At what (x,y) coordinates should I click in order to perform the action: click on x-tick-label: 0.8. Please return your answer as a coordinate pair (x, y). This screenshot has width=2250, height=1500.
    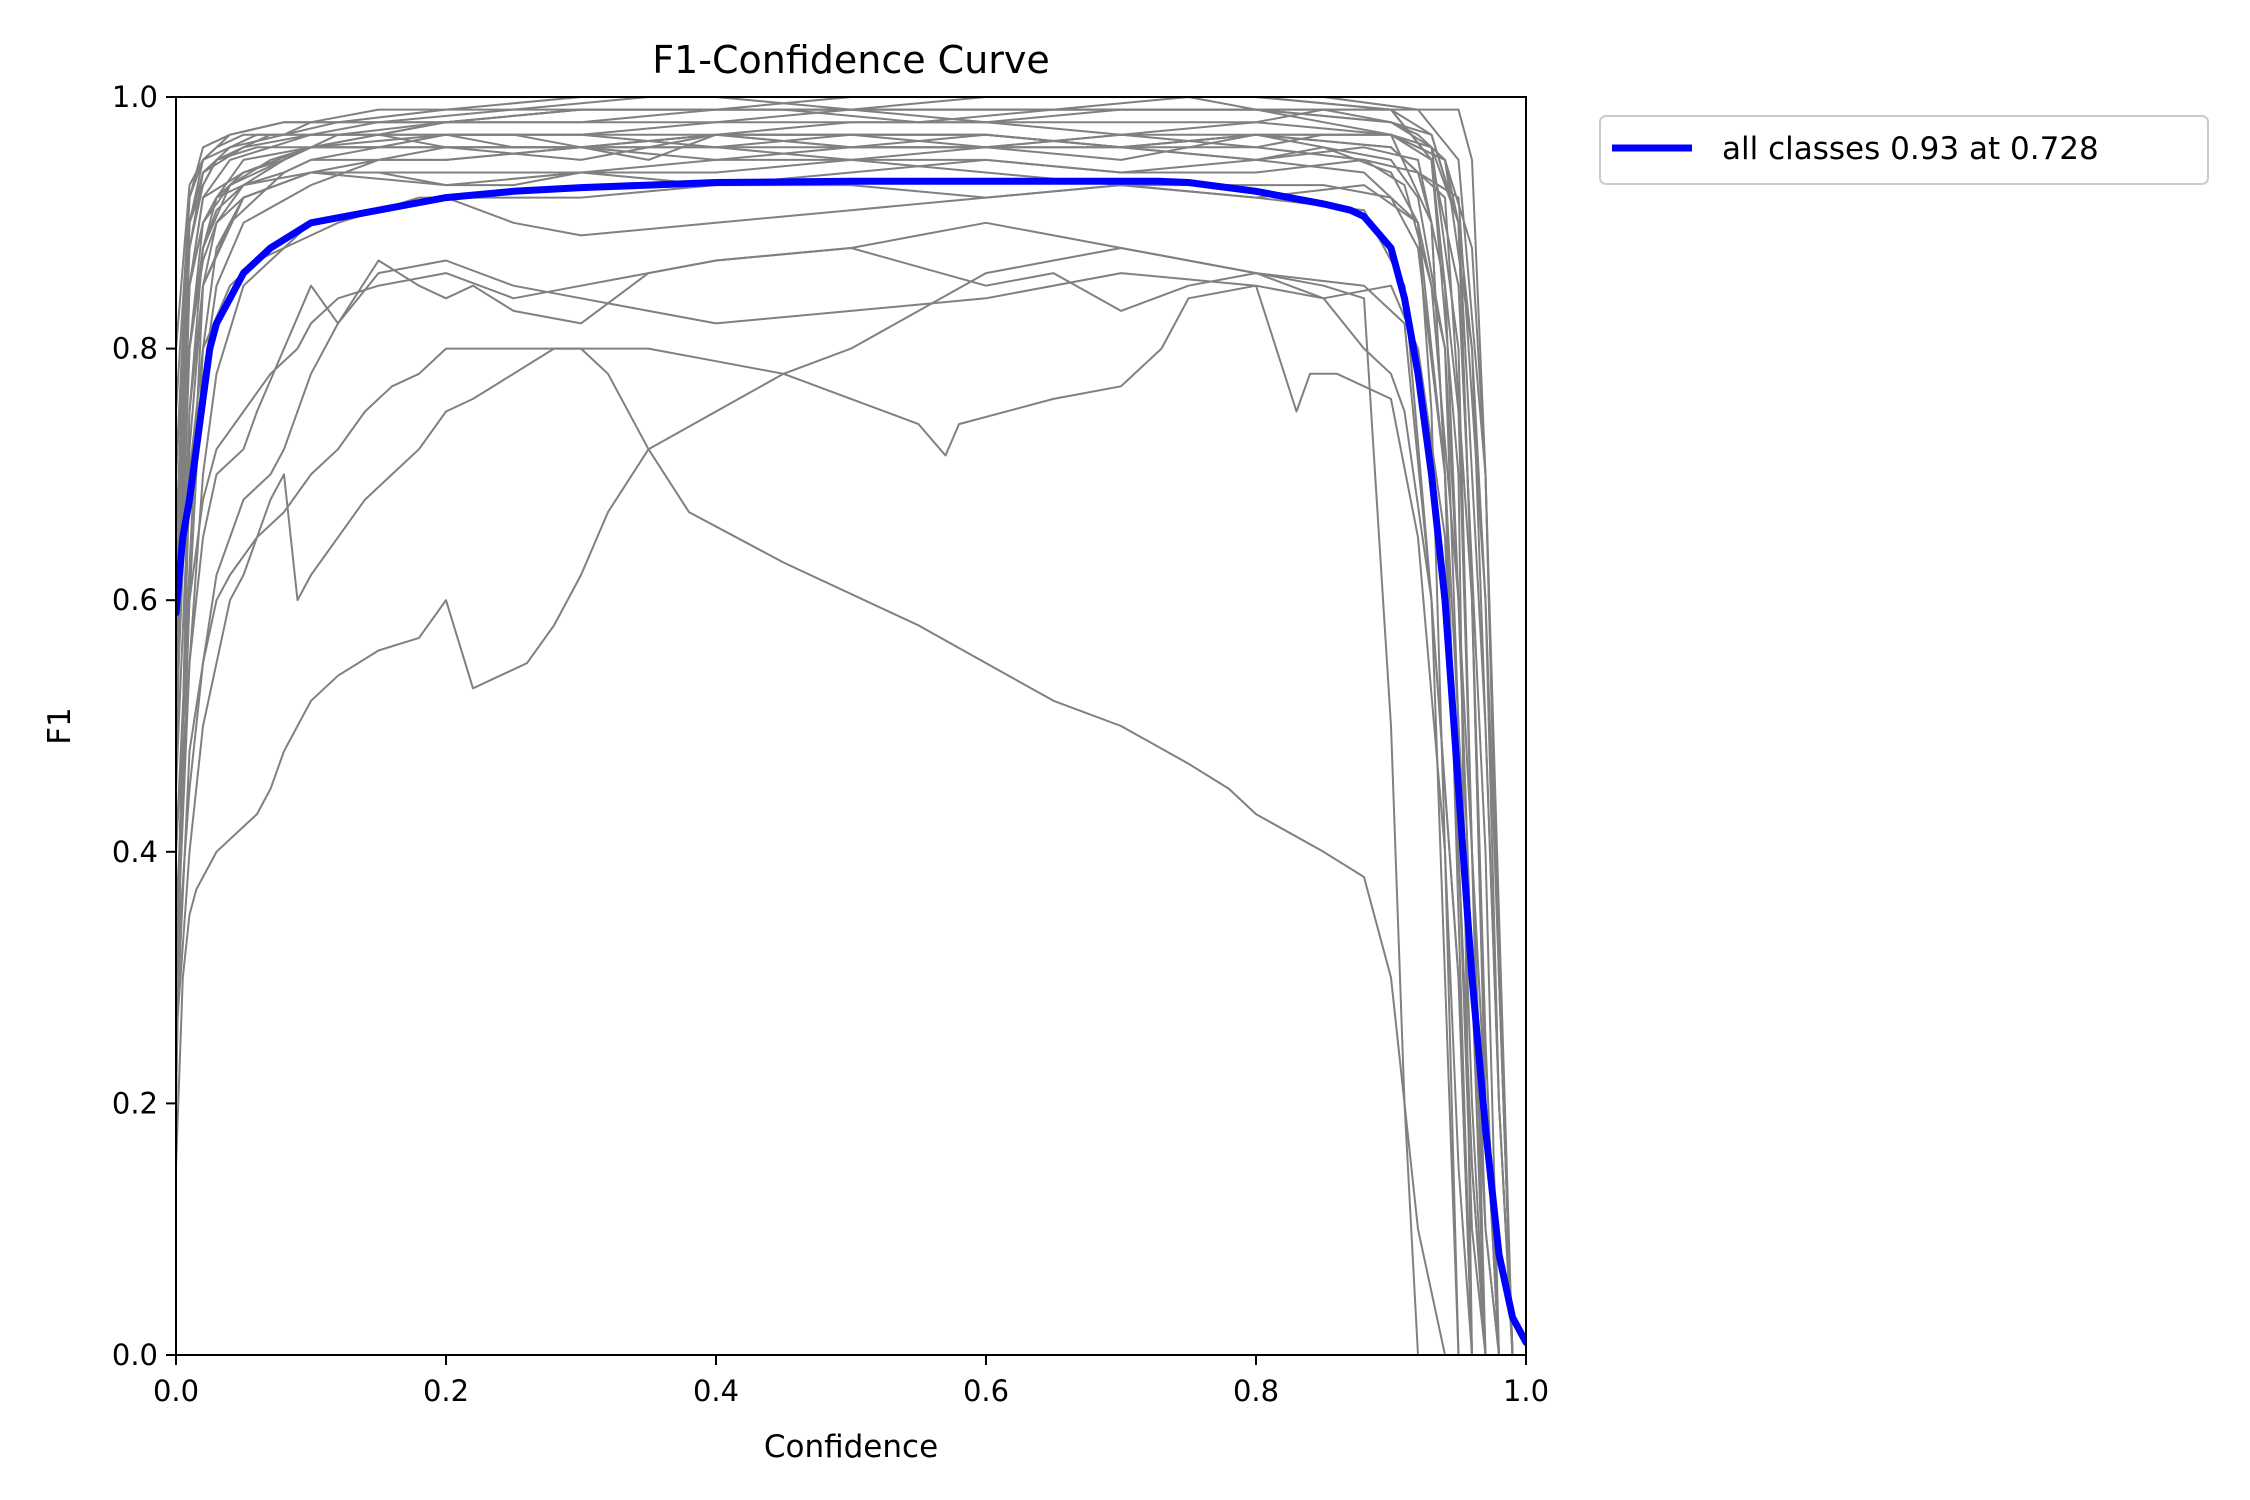
    Looking at the image, I should click on (1256, 1391).